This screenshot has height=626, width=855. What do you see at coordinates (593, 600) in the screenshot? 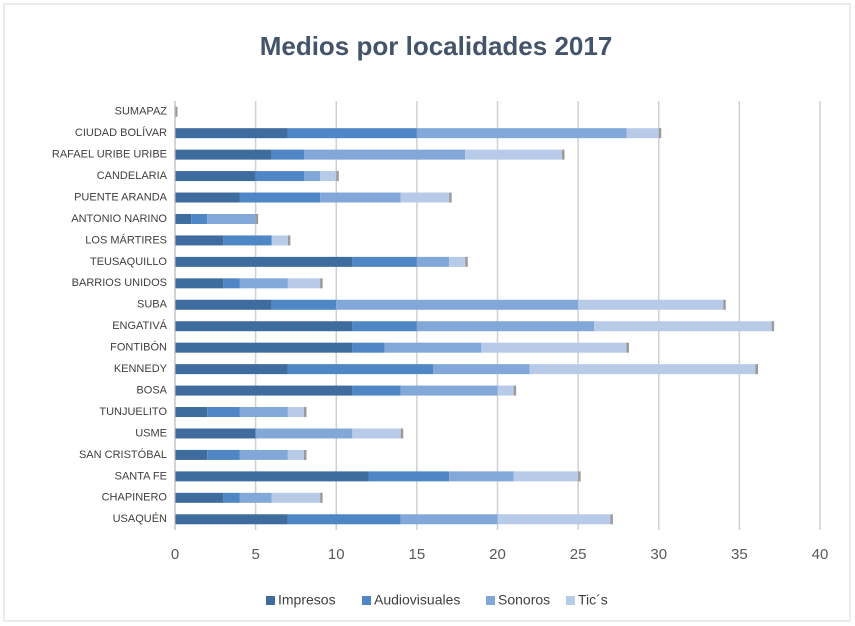
I see `legend-label: Tic´s` at bounding box center [593, 600].